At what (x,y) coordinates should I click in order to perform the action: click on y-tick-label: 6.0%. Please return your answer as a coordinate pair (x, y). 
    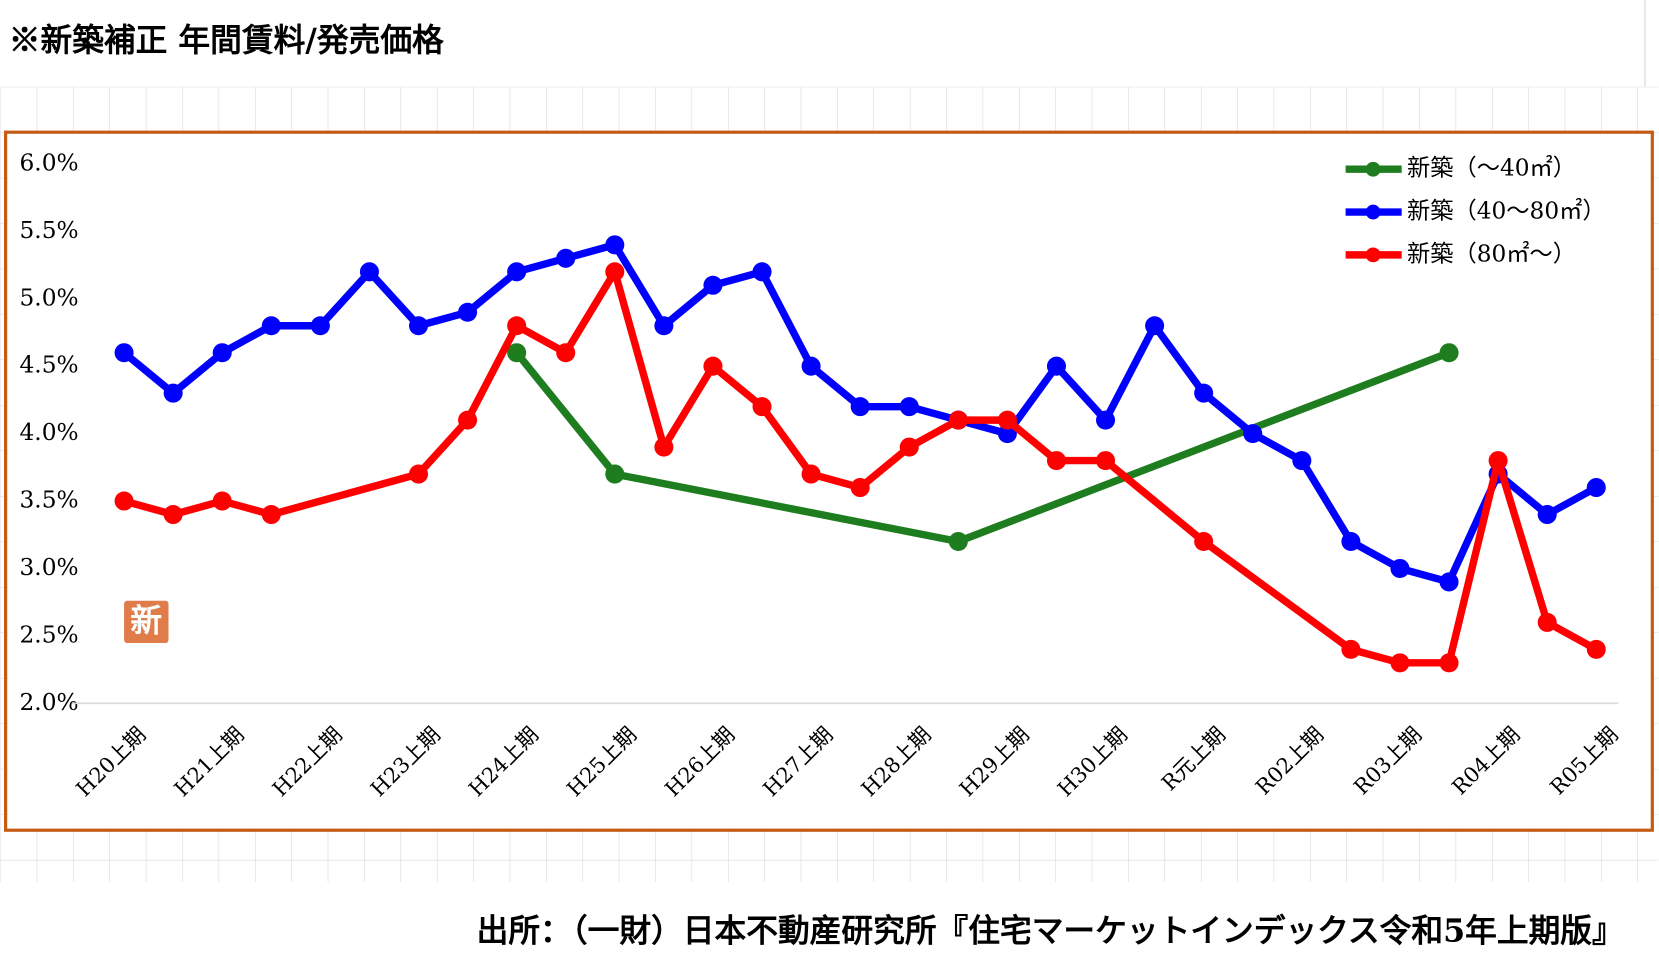
    Looking at the image, I should click on (49, 162).